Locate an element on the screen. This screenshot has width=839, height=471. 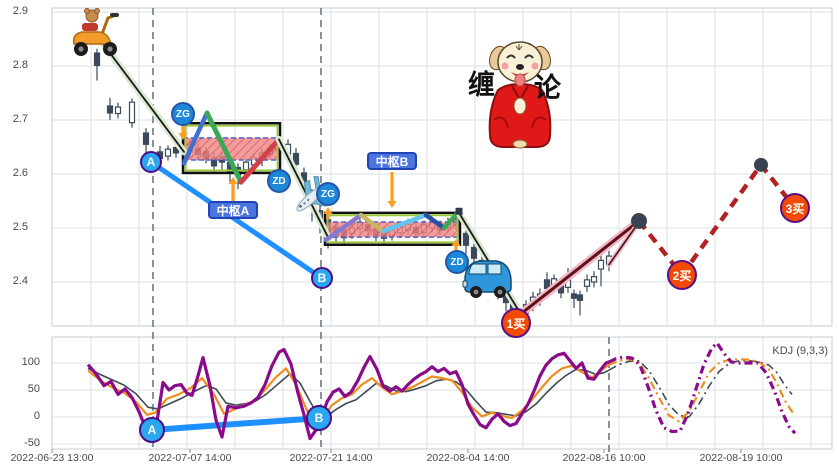
point-a-marker: A is located at coordinates (151, 162).